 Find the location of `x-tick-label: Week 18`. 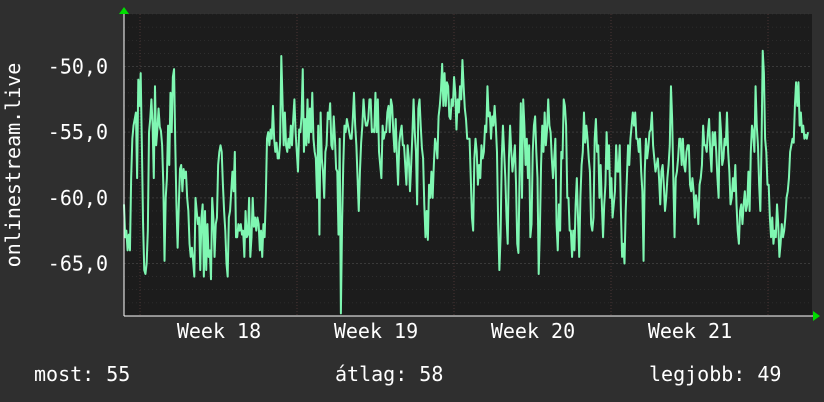

x-tick-label: Week 18 is located at coordinates (219, 331).